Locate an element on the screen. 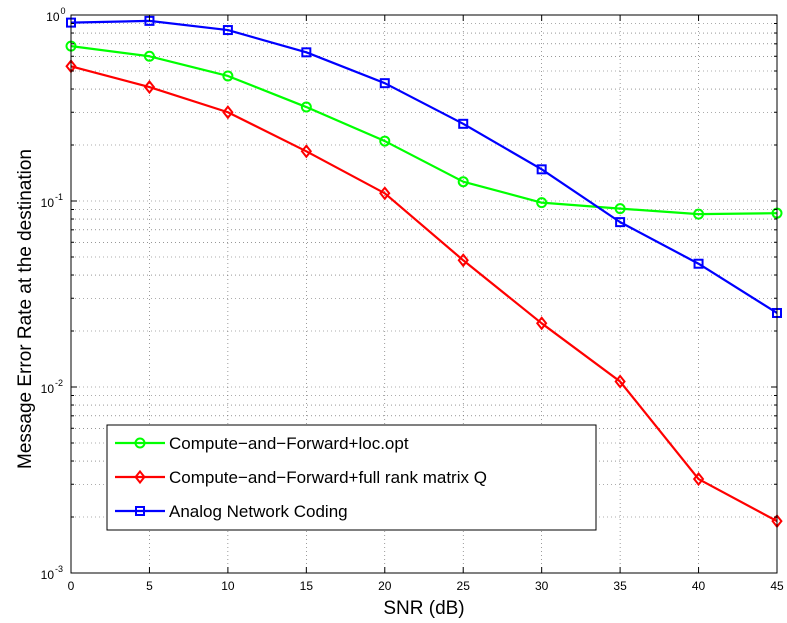 This screenshot has height=623, width=787. y-tick-exponent: -2 is located at coordinates (59, 383).